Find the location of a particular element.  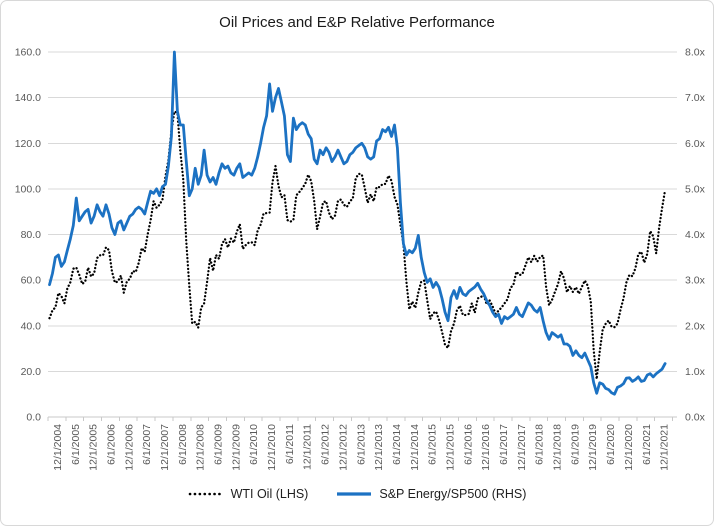

legend-label-energy: S&P Energy/SP500 (RHS) is located at coordinates (453, 494).